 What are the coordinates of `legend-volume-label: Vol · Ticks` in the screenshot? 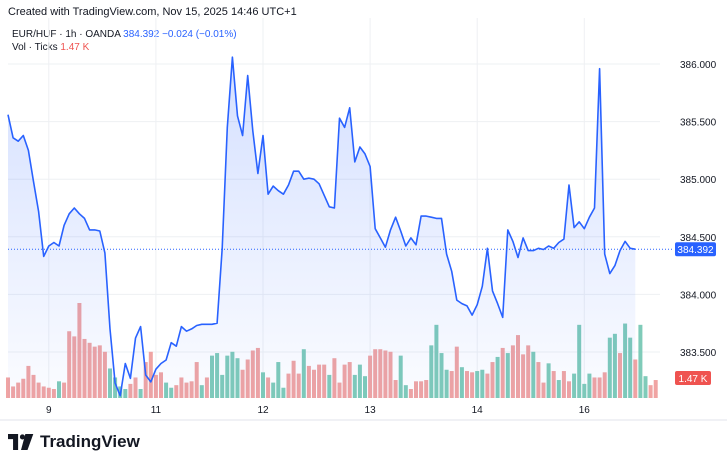 It's located at (35, 47).